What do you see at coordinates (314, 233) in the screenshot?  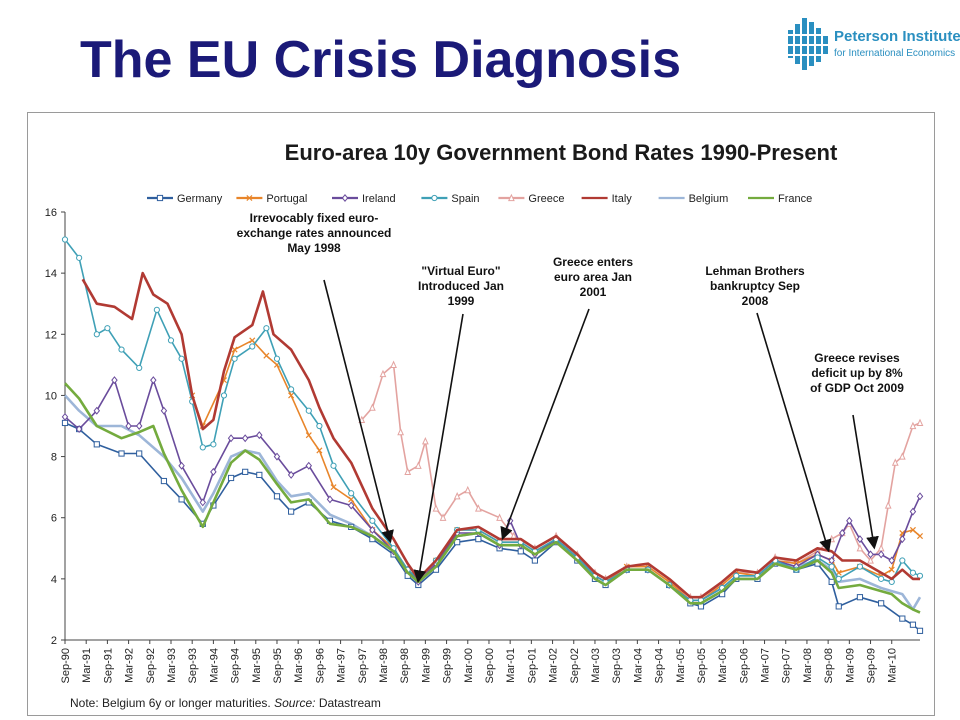 I see `annotation-1-line-2: exchange rates announced` at bounding box center [314, 233].